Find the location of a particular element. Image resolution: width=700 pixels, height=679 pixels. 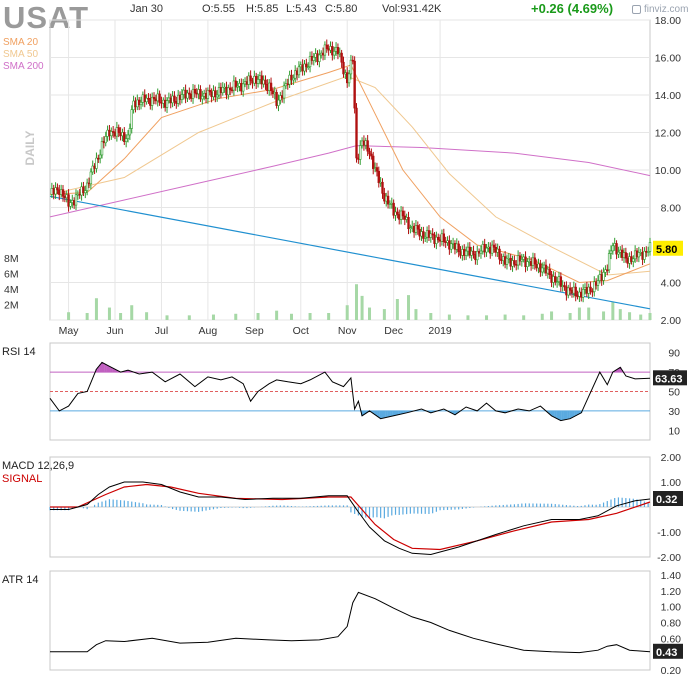

brand-link: finviz.com is located at coordinates (666, 9).